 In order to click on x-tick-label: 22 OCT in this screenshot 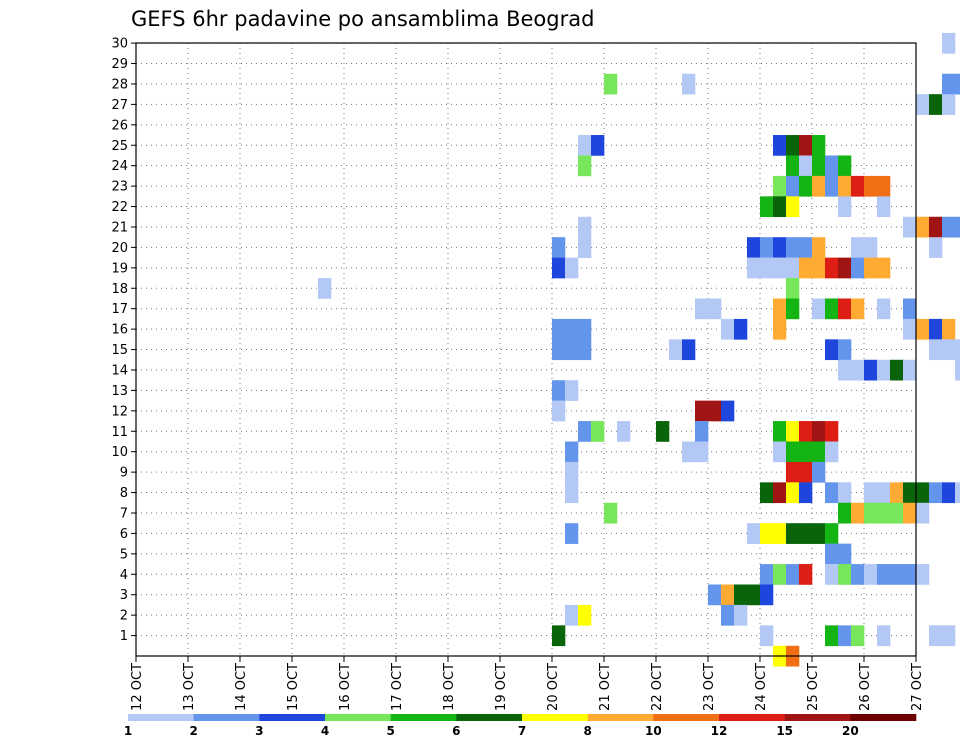, I will do `click(657, 687)`.